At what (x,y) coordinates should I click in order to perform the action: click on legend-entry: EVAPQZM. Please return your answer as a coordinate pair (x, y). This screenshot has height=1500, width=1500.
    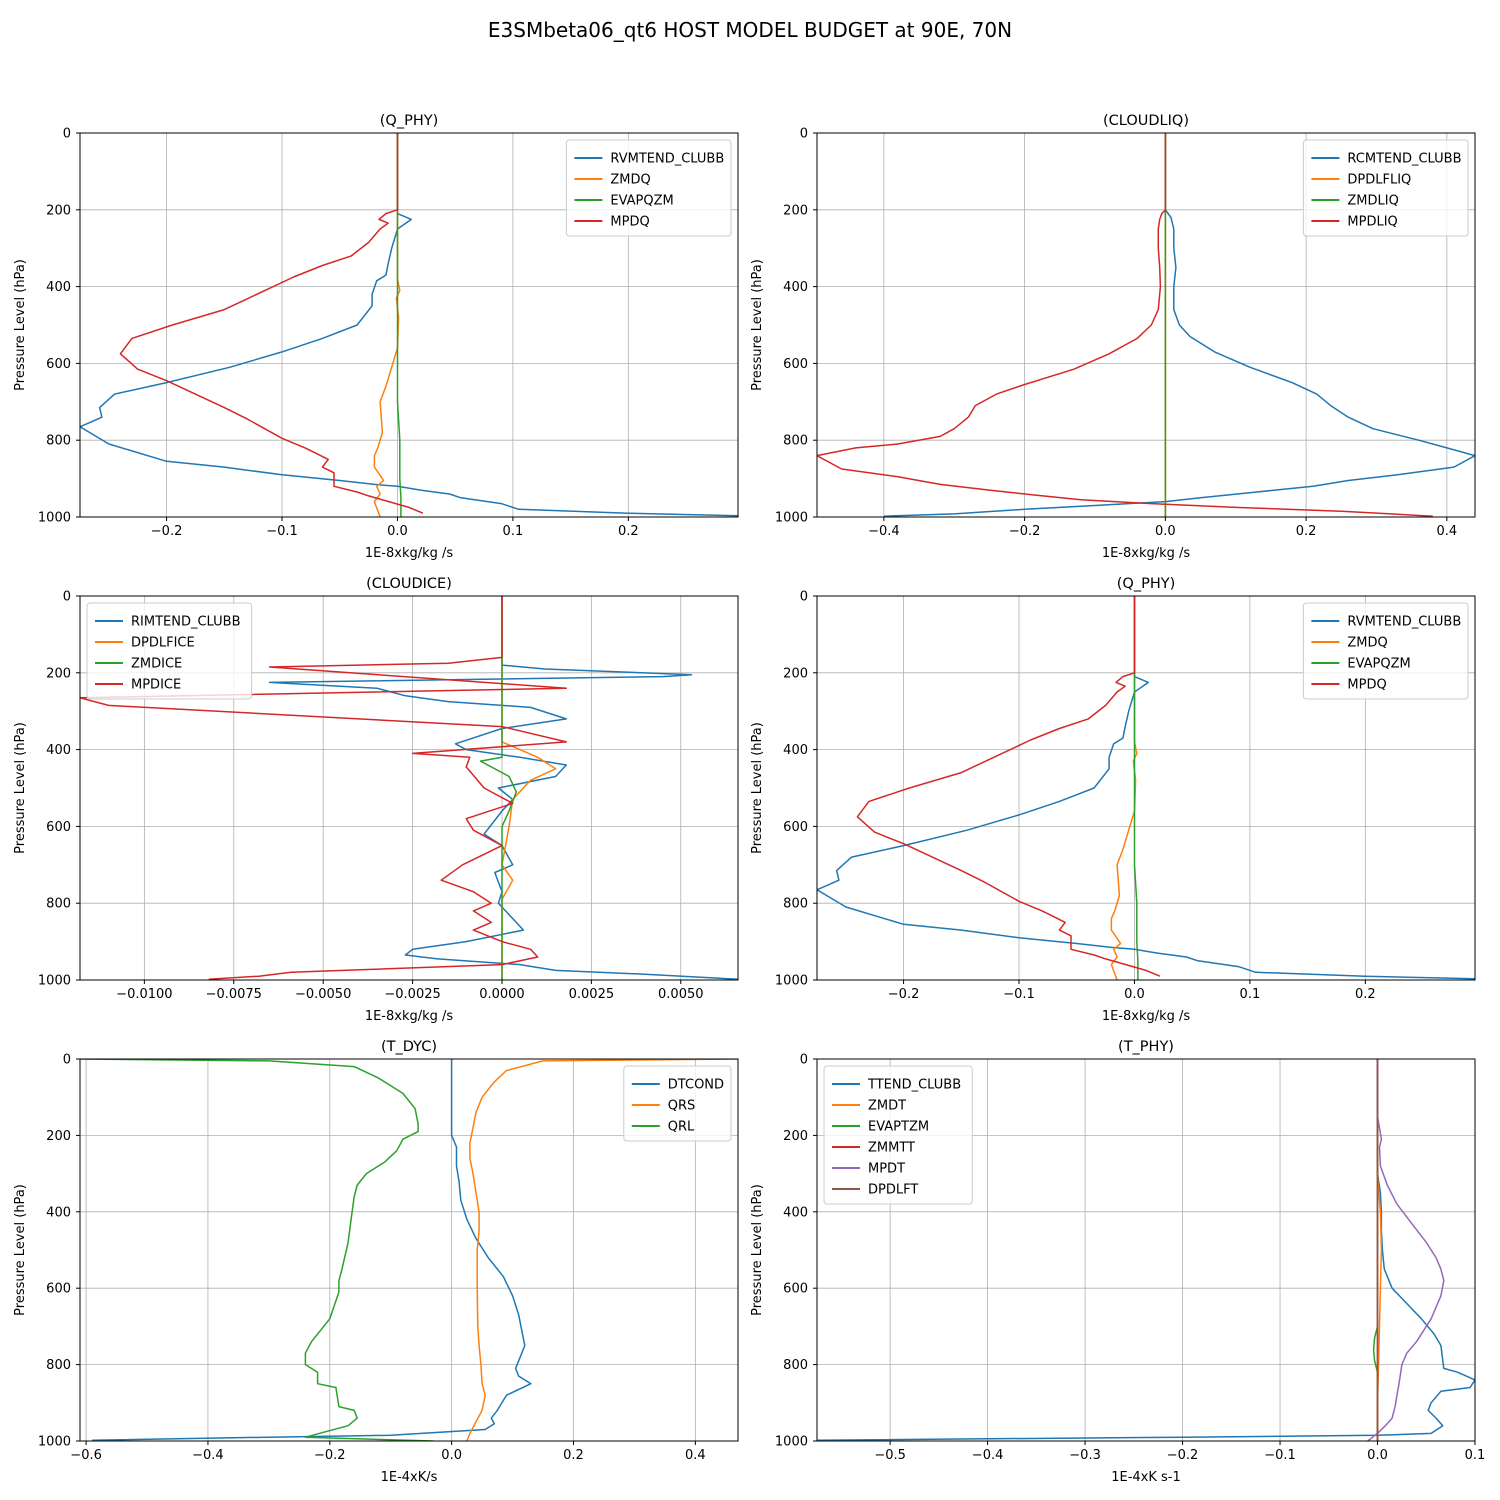
    Looking at the image, I should click on (1378, 664).